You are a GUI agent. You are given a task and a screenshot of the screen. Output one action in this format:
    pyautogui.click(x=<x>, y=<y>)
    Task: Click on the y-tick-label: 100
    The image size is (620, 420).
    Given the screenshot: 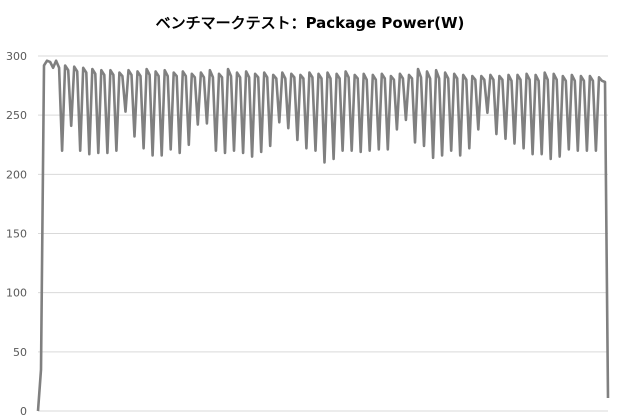 What is the action you would take?
    pyautogui.click(x=16, y=293)
    